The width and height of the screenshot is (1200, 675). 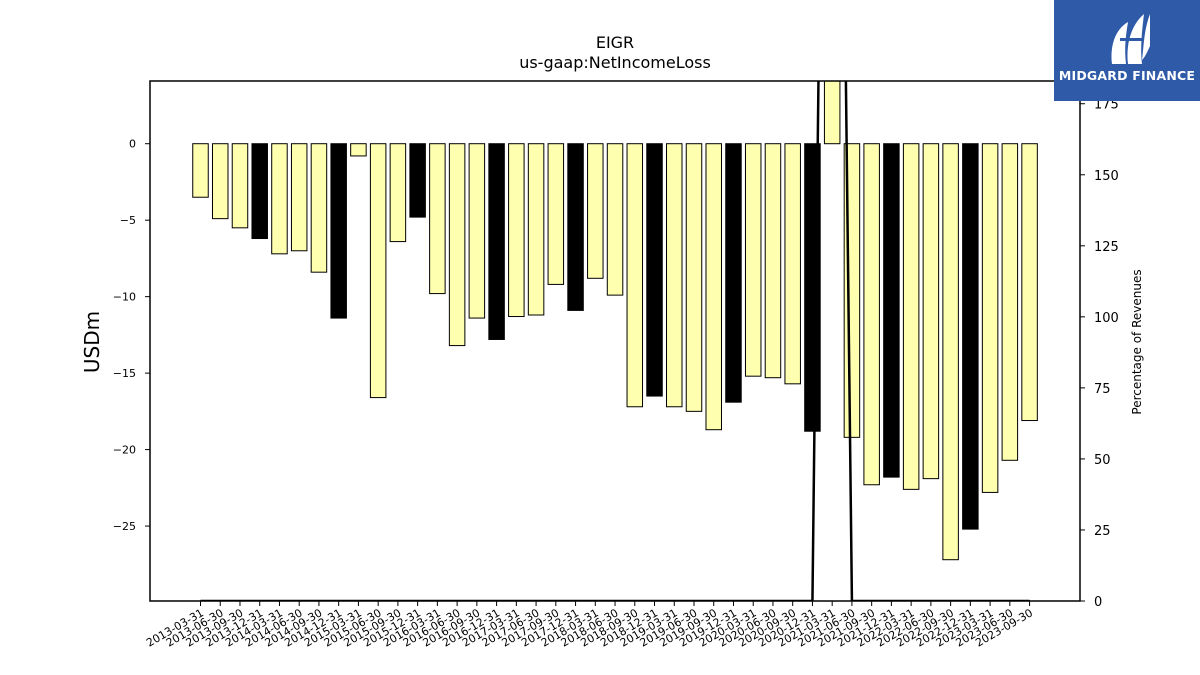 What do you see at coordinates (1106, 105) in the screenshot?
I see `y2-tick-label: 175` at bounding box center [1106, 105].